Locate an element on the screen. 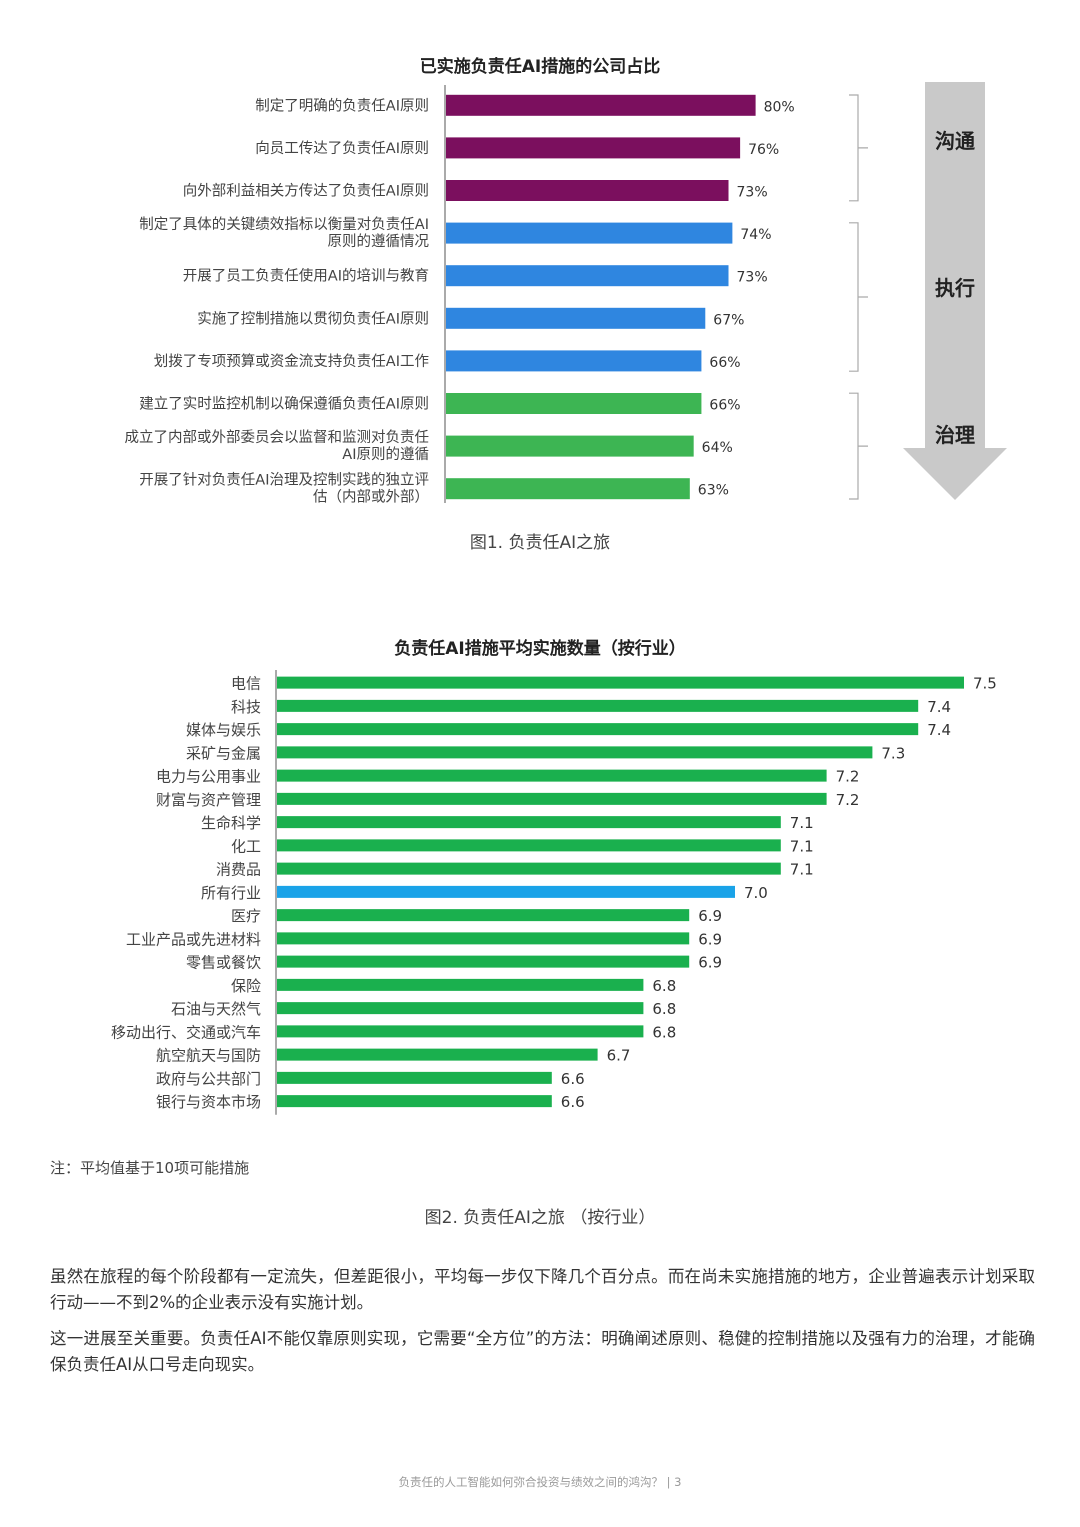 Image resolution: width=1080 pixels, height=1527 pixels. chart2-title: 负责任AI措施平均实施数量（按行业） is located at coordinates (540, 649).